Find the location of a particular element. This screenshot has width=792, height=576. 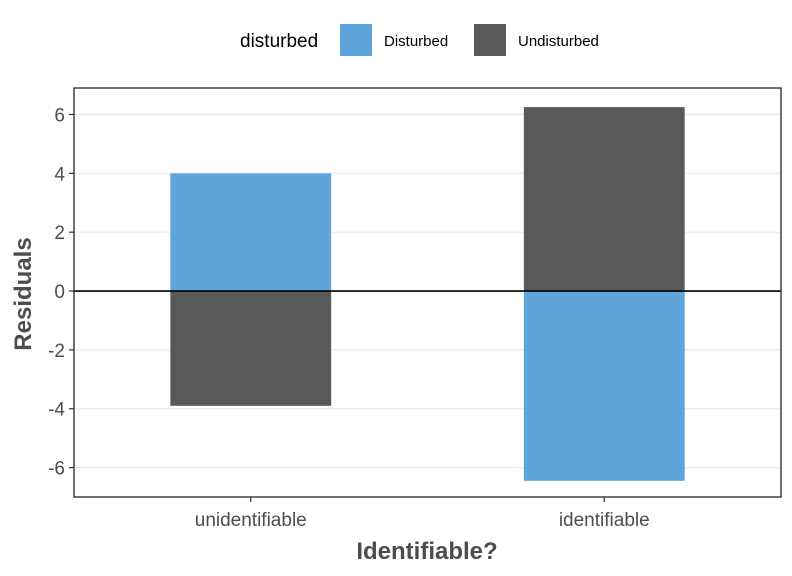

y-axis: -6 -4 -2 0 2 4 6 is located at coordinates (61, 292).